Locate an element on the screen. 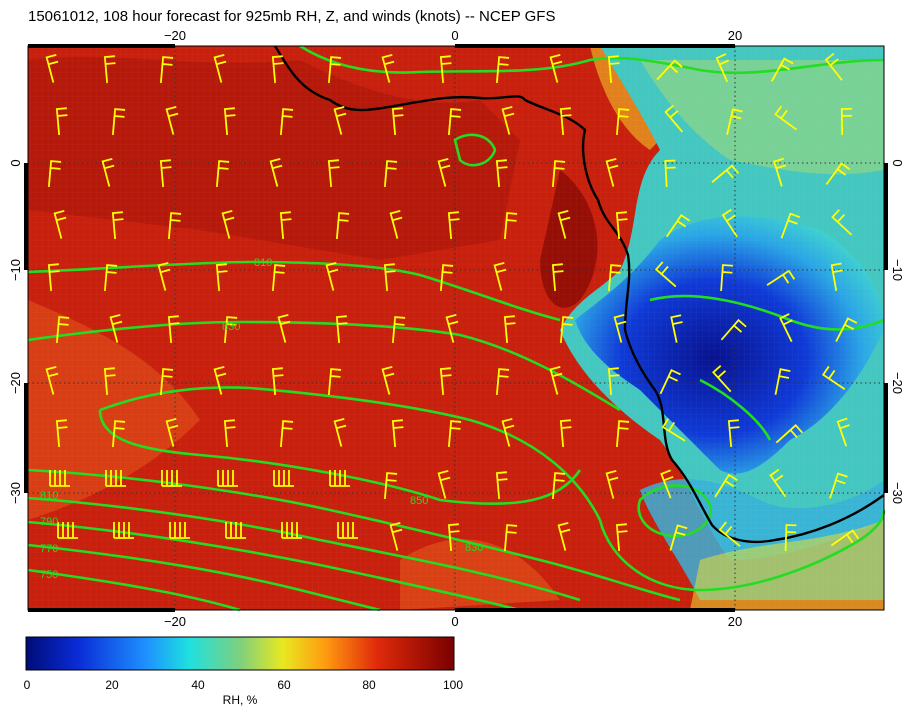  colorbar-title: RH, % is located at coordinates (240, 700).